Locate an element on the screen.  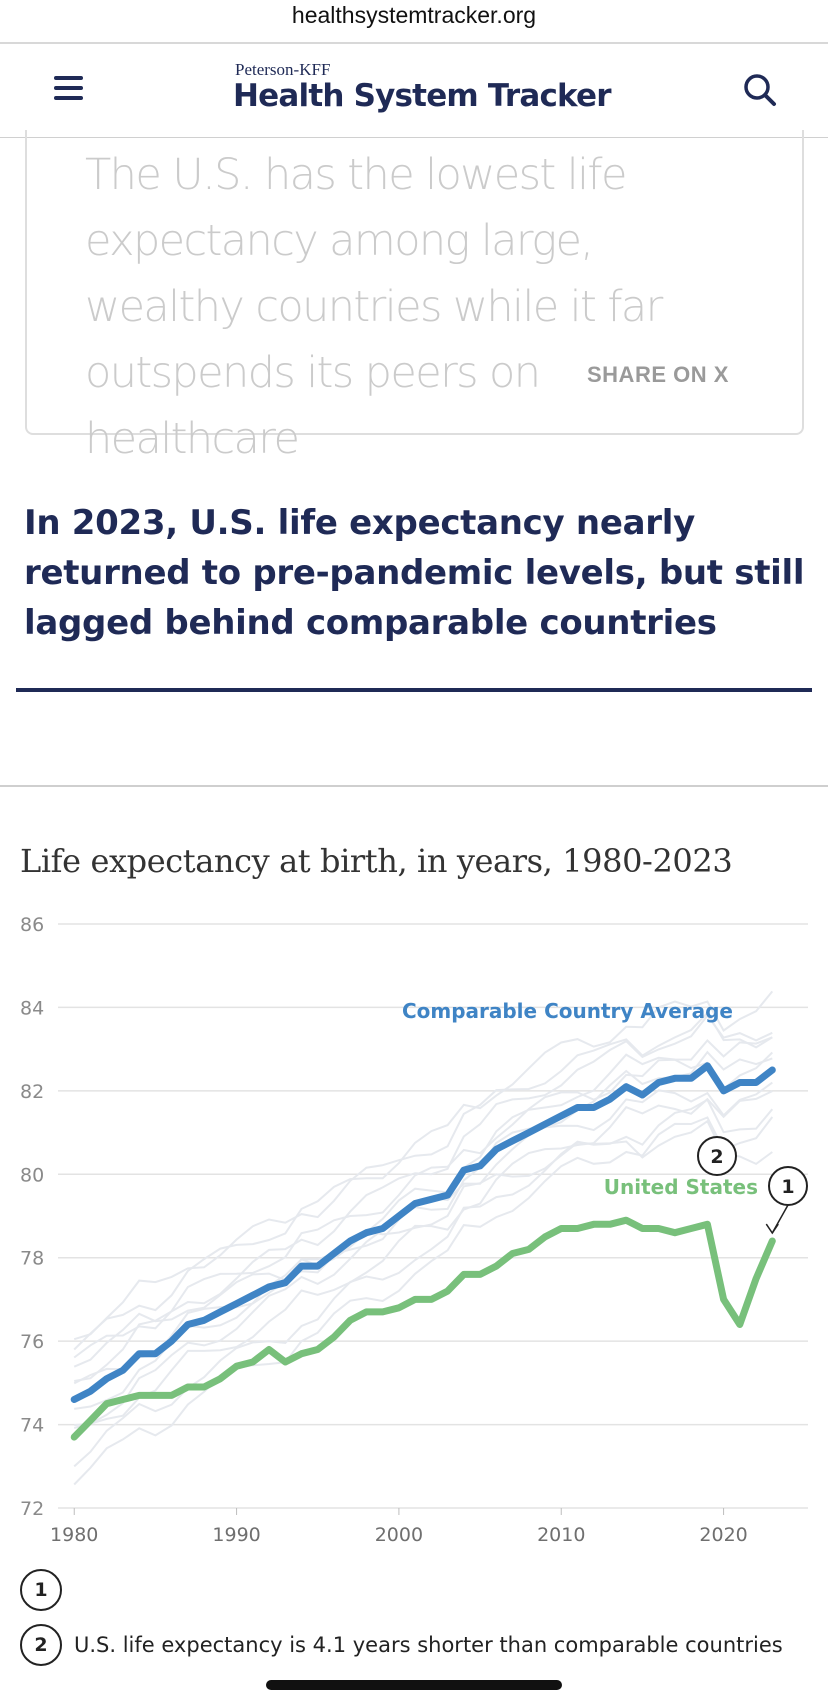
comparable-average-point-1985 is located at coordinates (155, 1354).